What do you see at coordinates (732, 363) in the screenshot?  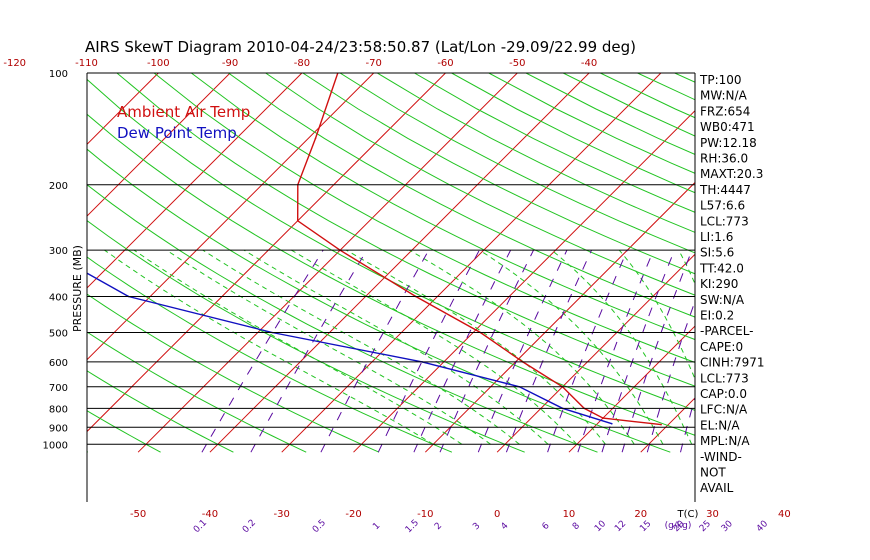 I see `index-item: CINH:7971` at bounding box center [732, 363].